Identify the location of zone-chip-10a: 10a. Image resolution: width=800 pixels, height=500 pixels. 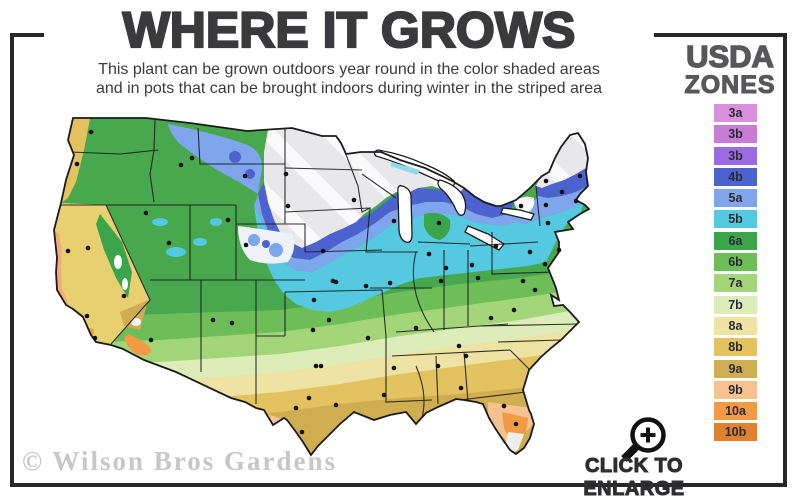
(735, 411).